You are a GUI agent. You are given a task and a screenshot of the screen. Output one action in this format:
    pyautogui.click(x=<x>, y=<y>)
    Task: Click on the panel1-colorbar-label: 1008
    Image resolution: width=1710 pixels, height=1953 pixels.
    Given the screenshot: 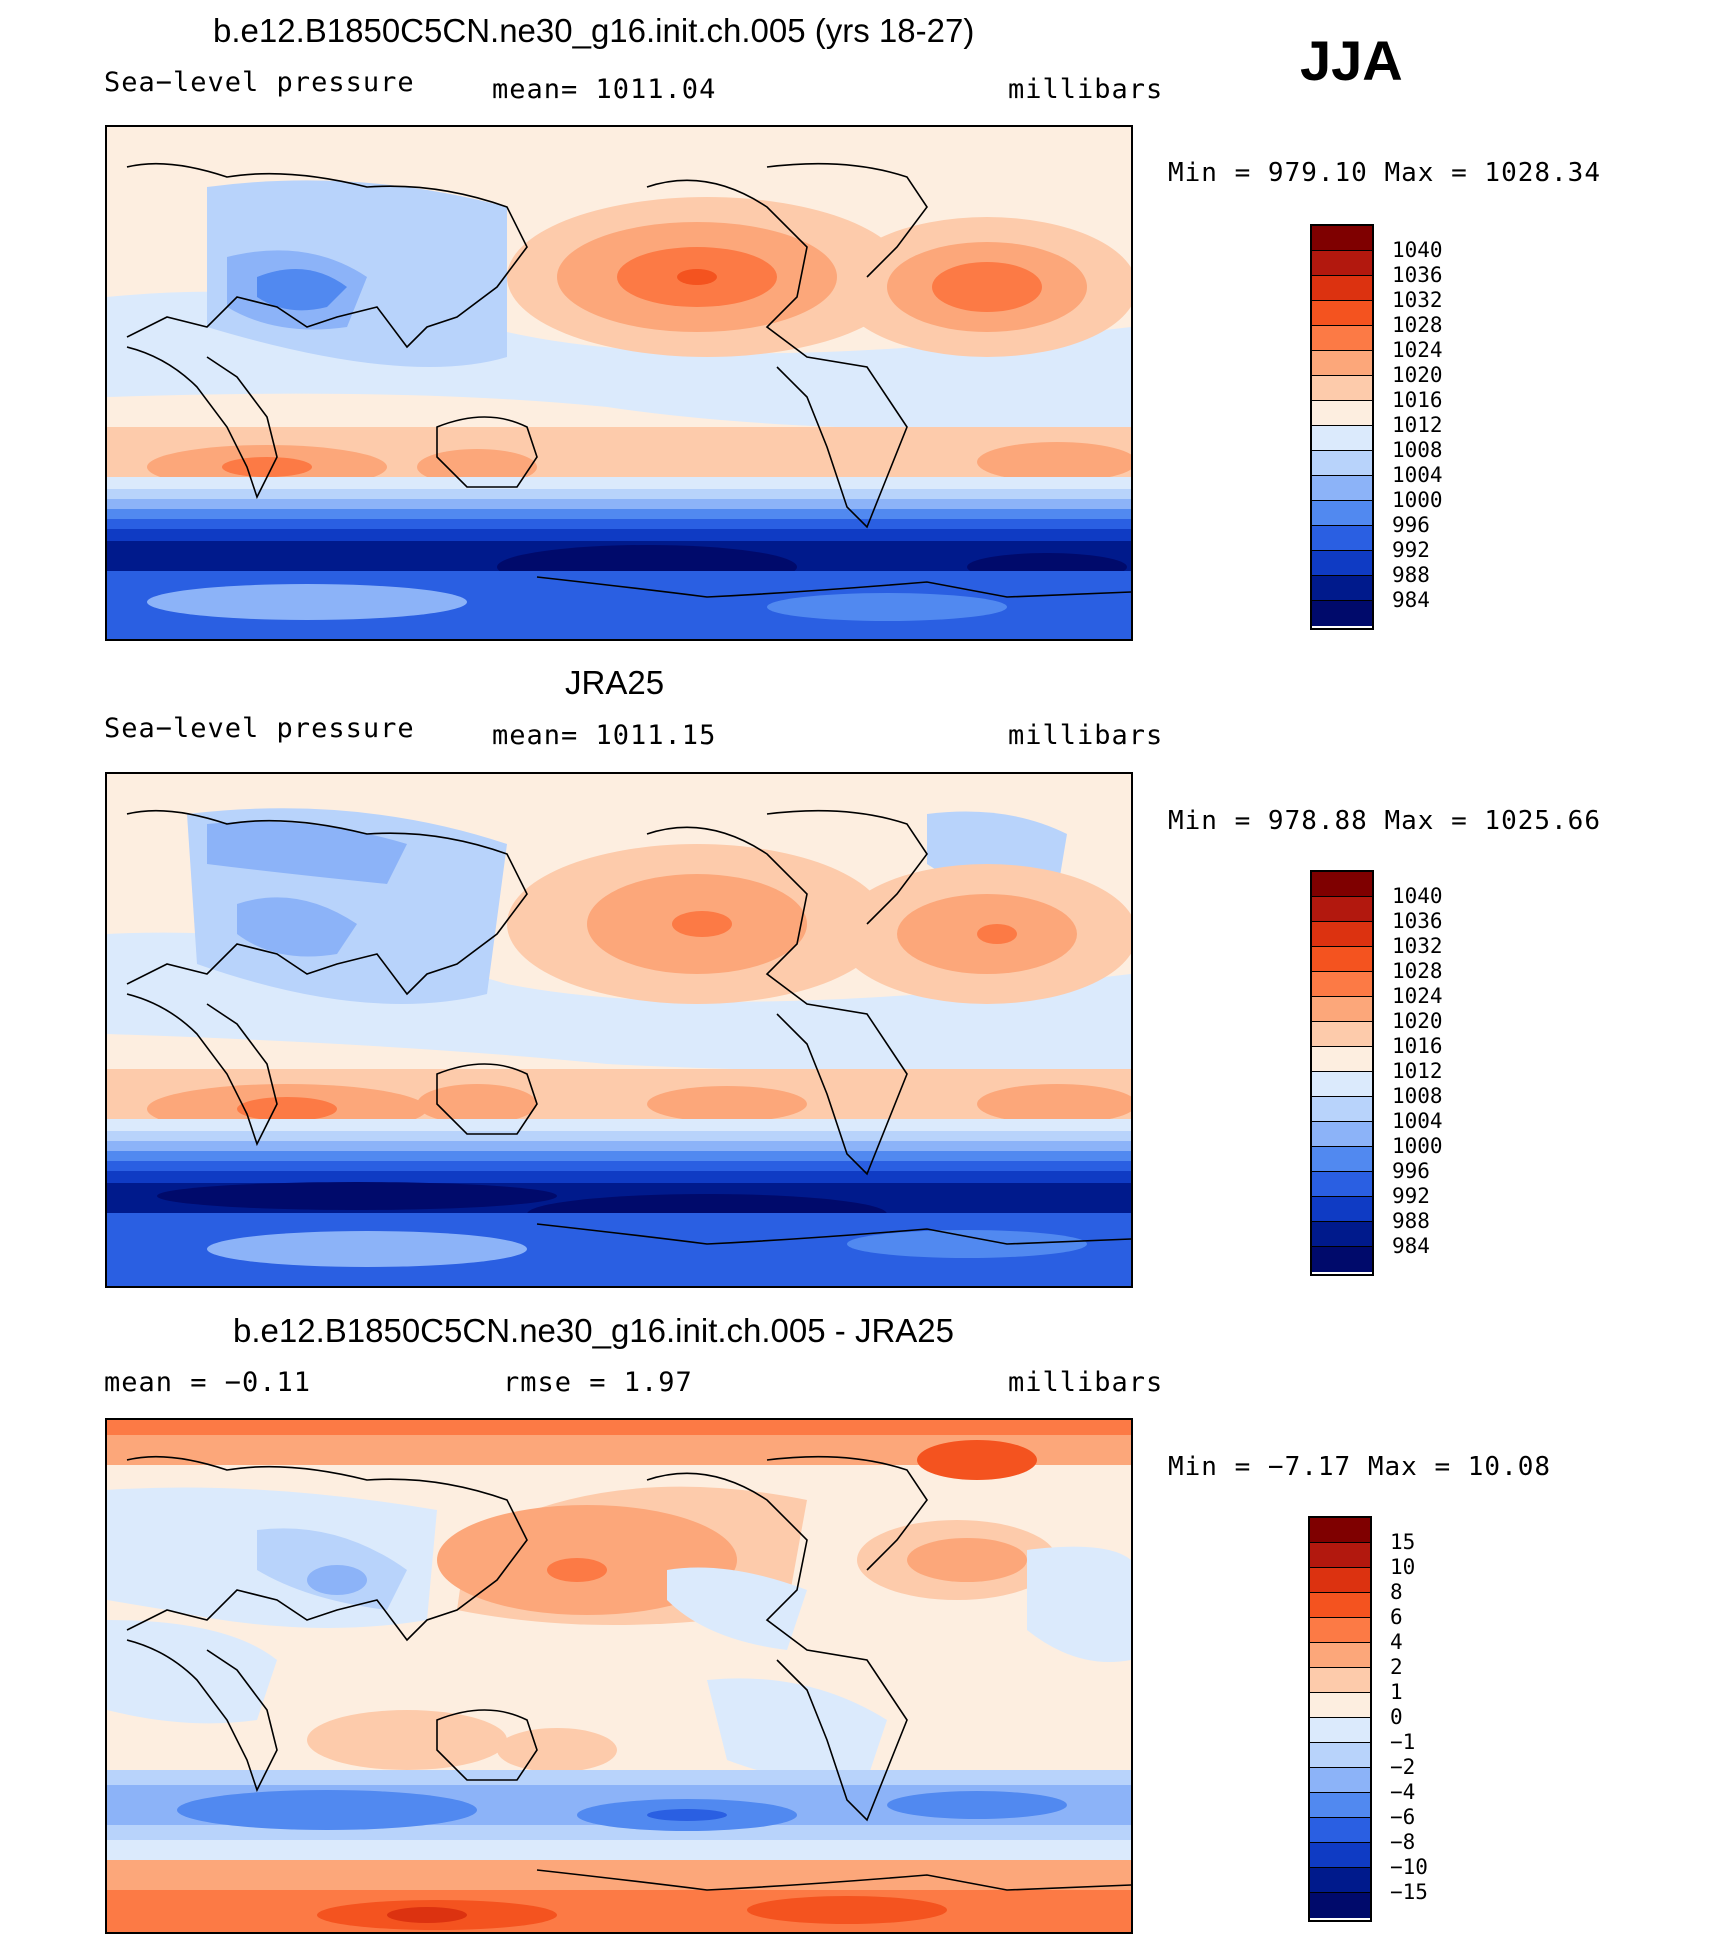 What is the action you would take?
    pyautogui.click(x=1417, y=450)
    